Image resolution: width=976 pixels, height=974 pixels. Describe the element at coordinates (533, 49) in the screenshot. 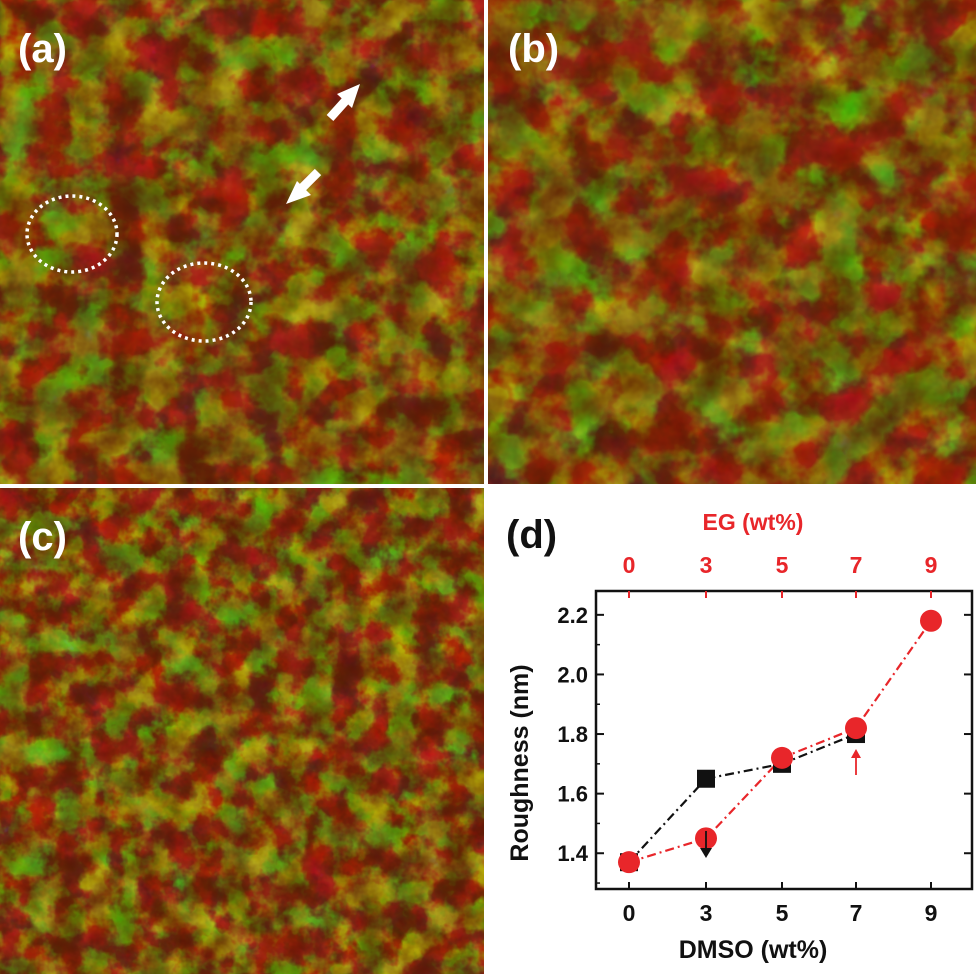

I see `panel-label-b: (b)` at that location.